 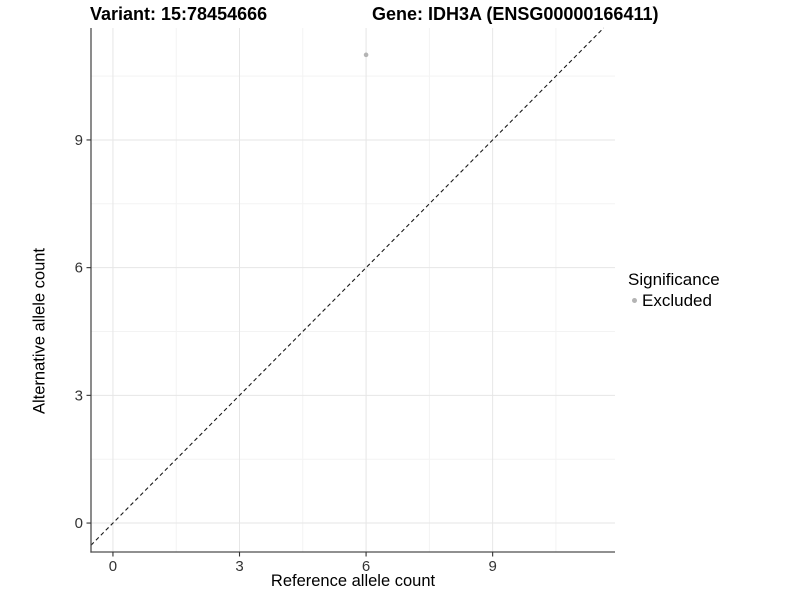 I want to click on x-tick-label: 3, so click(x=239, y=566).